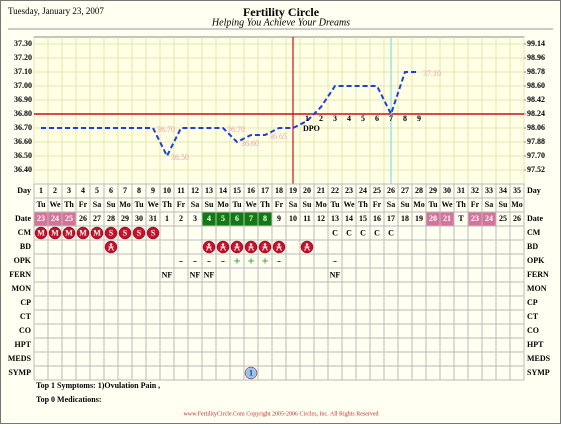  I want to click on row-label: BD, so click(532, 246).